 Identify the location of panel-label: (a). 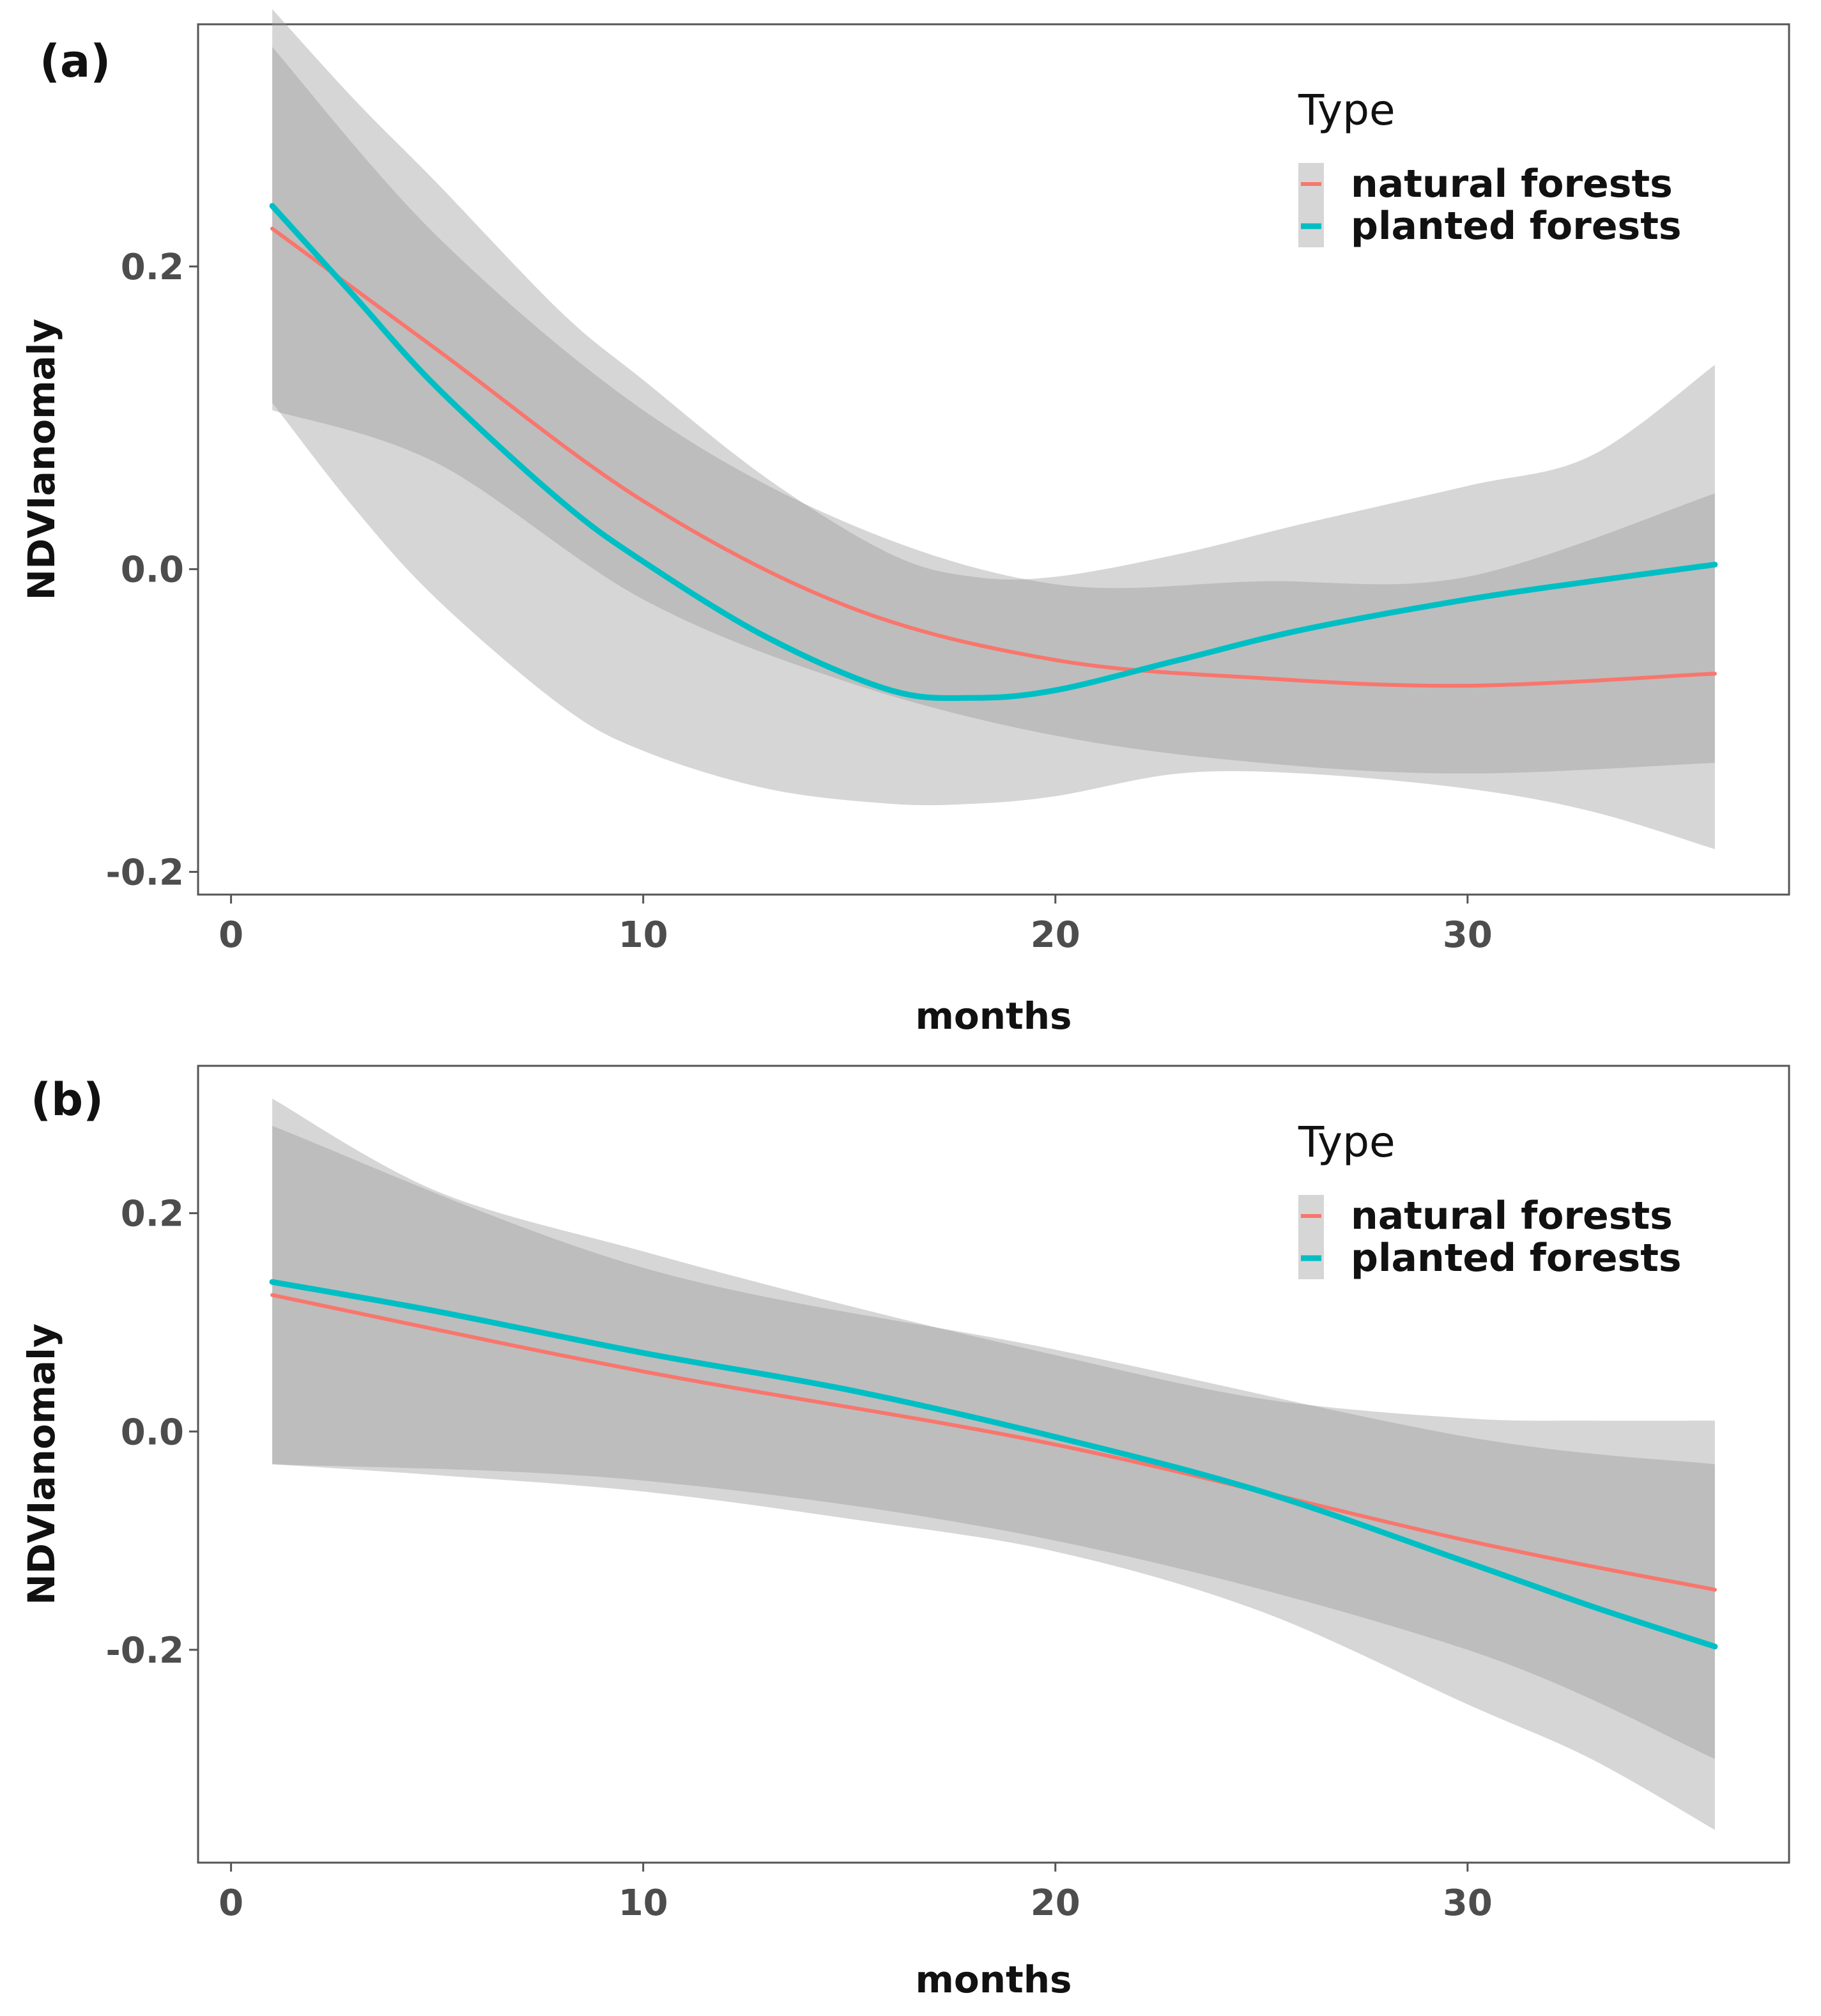
(75, 62).